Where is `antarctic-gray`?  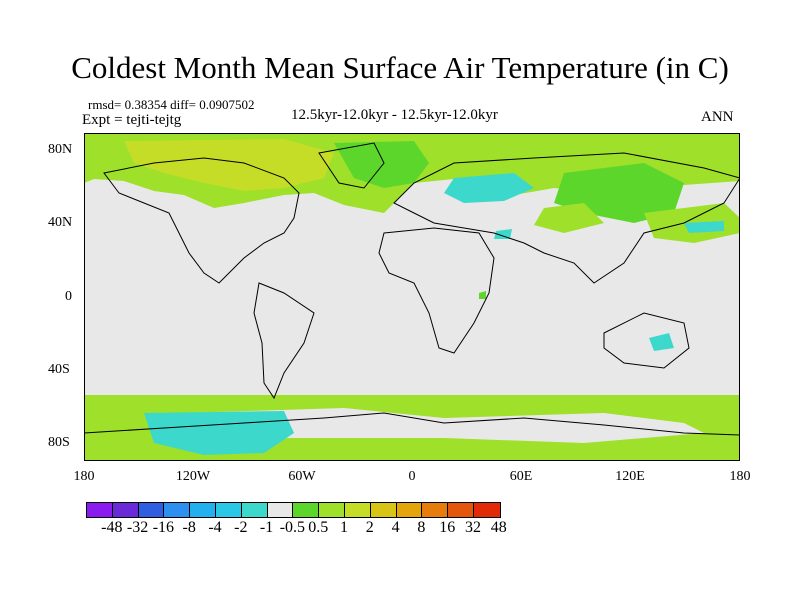 antarctic-gray is located at coordinates (444, 425).